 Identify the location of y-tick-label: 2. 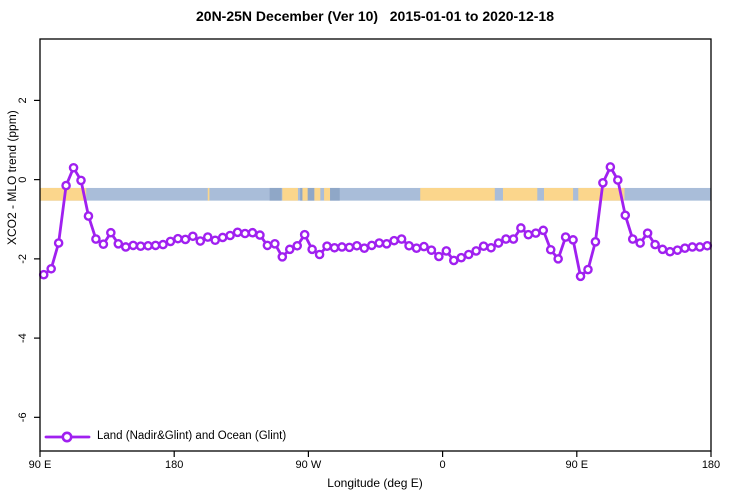
(23, 100).